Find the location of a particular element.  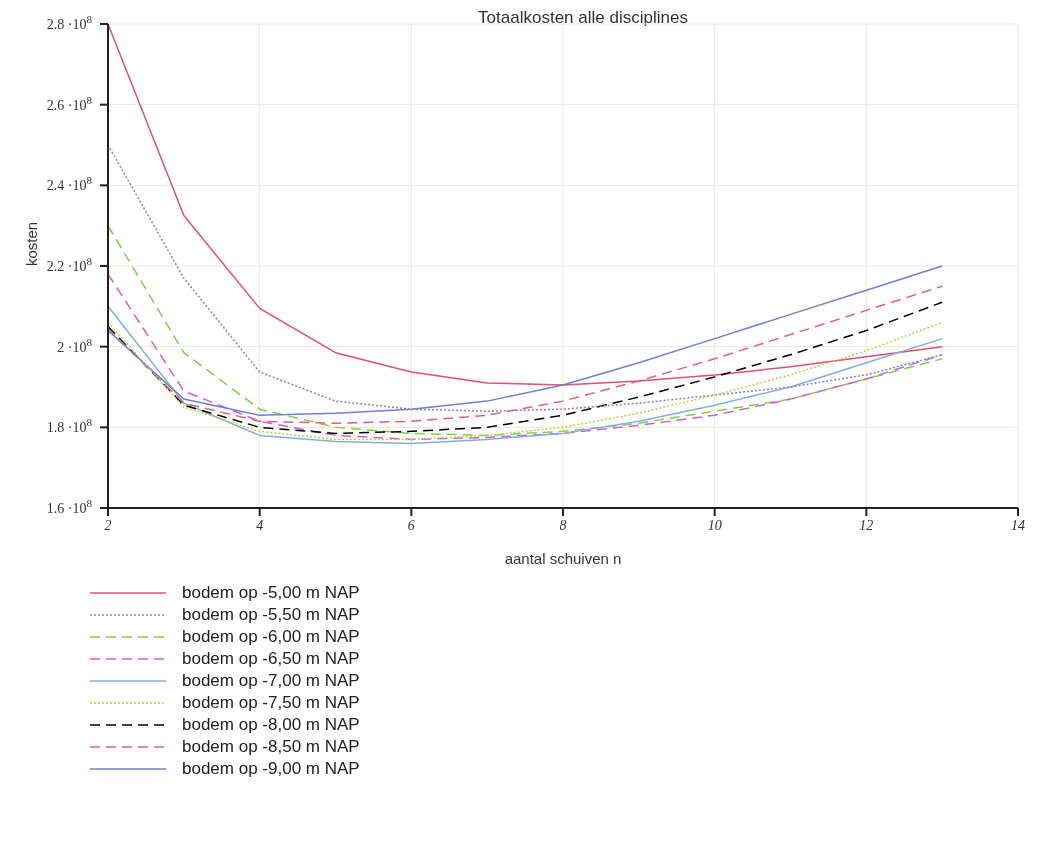

y-axis-title: kosten is located at coordinates (32, 243).